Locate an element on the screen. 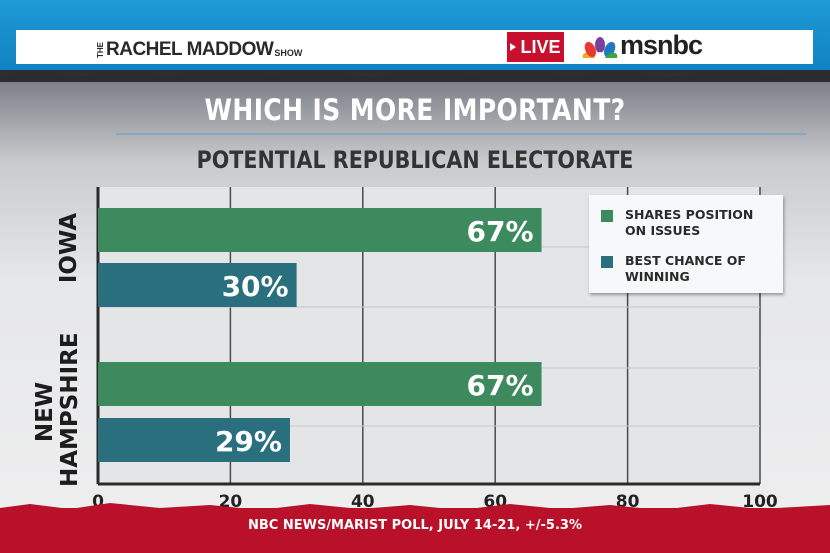  legend-item-shares-position: SHARES POSITION ON ISSUES is located at coordinates (688, 223).